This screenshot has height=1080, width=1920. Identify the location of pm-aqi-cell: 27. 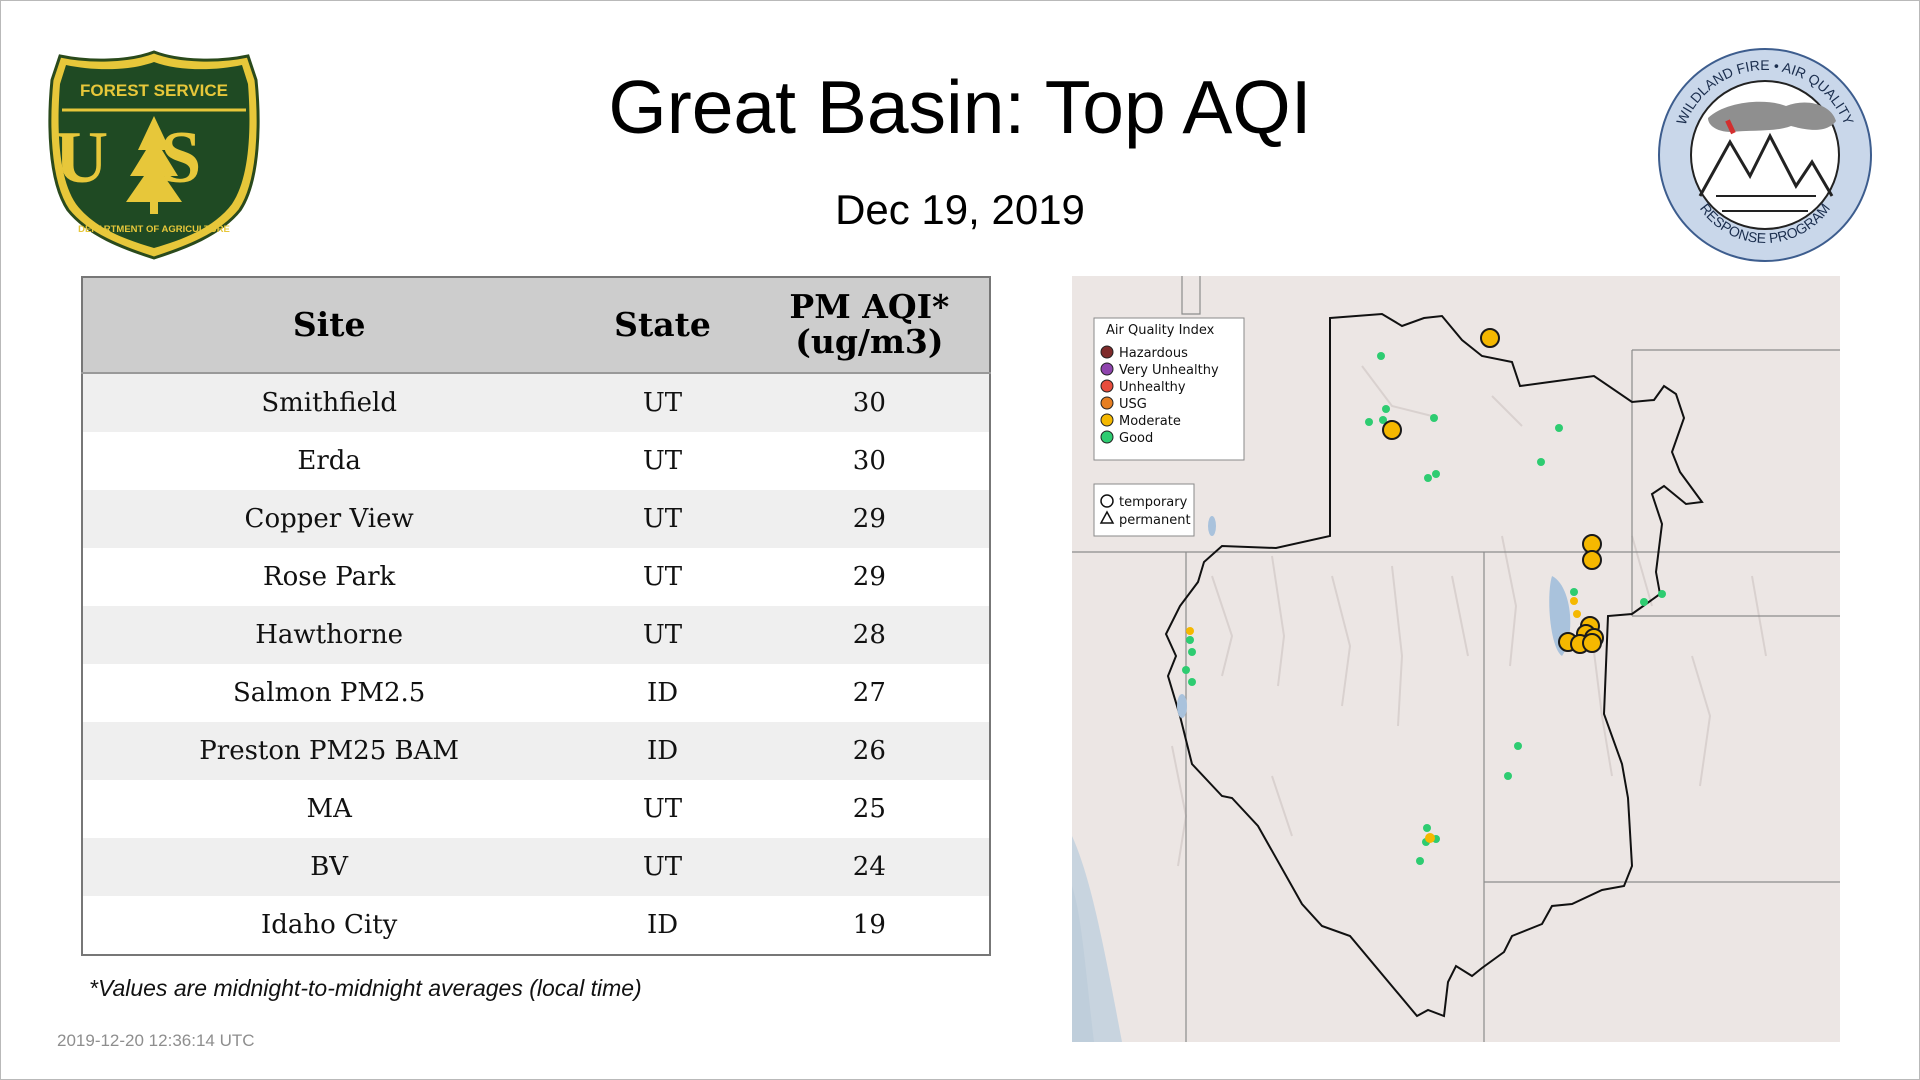
(869, 693).